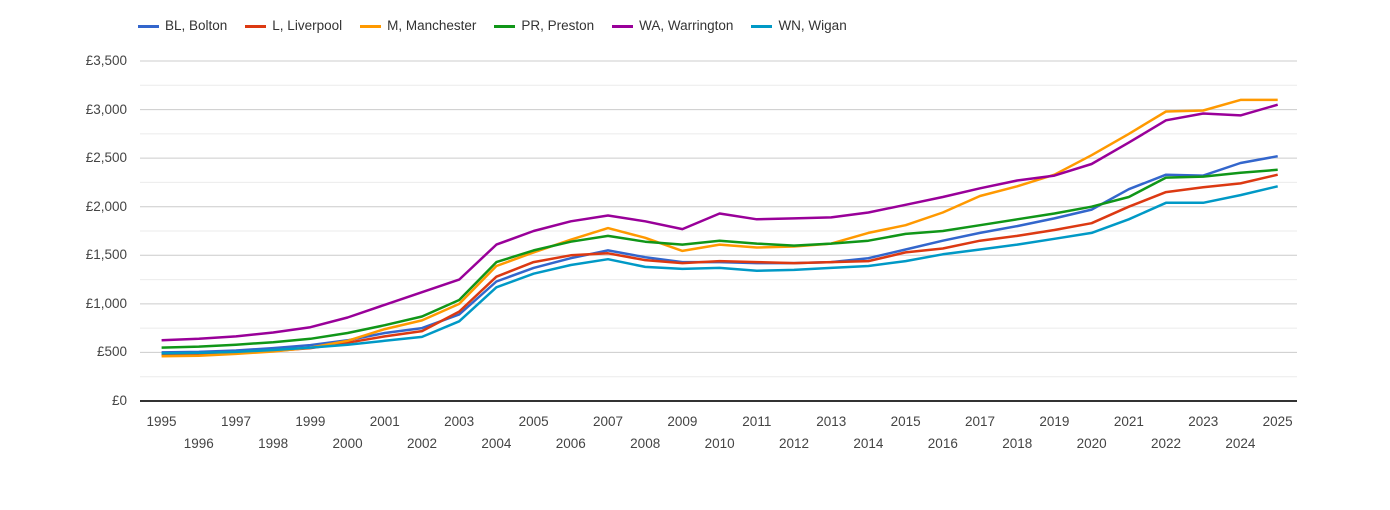  I want to click on legend-item-wn-wigan: WN, Wigan, so click(799, 26).